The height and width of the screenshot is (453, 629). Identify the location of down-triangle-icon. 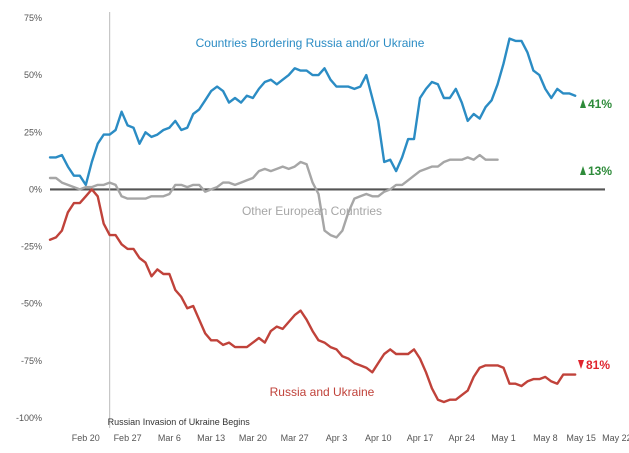
(581, 364).